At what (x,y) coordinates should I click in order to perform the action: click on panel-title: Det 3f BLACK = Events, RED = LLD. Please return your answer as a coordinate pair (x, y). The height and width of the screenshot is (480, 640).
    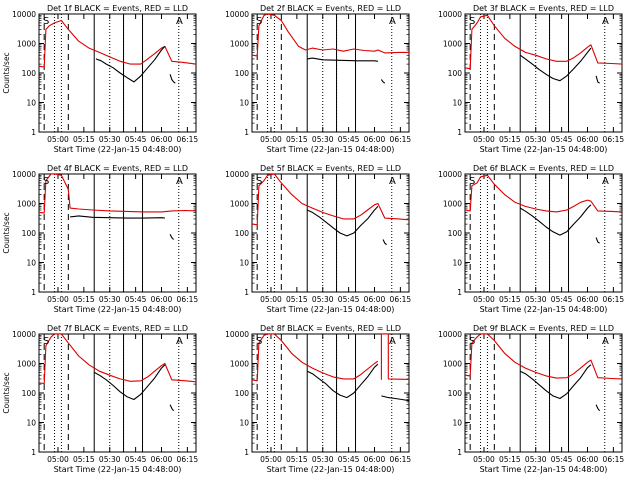
    Looking at the image, I should click on (543, 8).